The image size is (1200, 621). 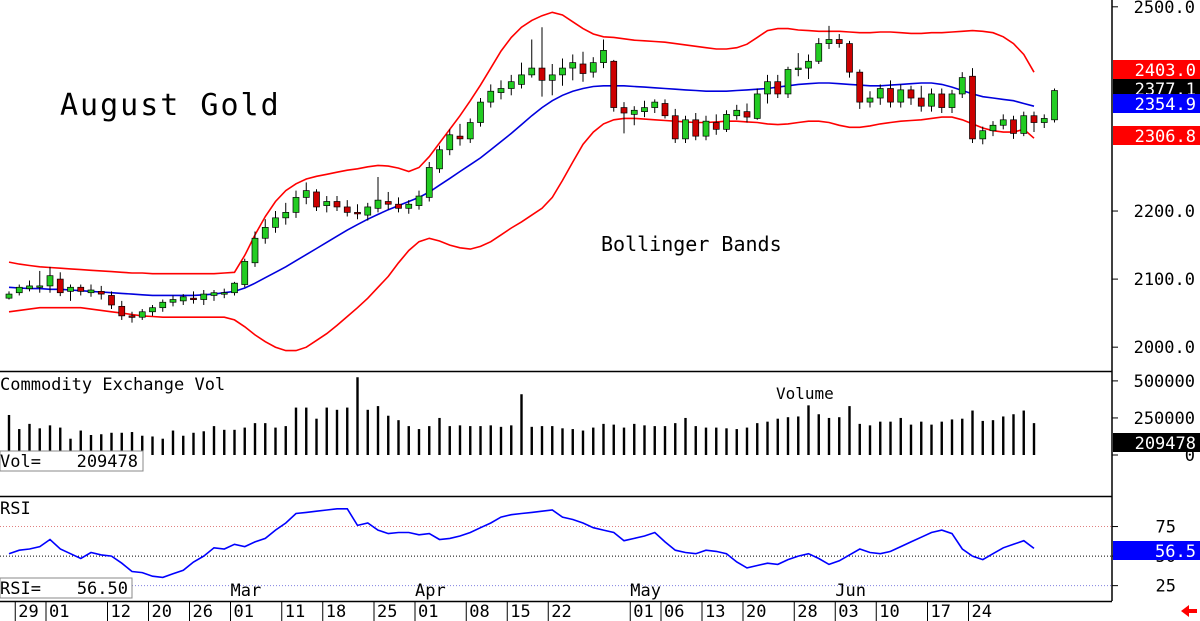 What do you see at coordinates (246, 591) in the screenshot?
I see `month-label: Mar` at bounding box center [246, 591].